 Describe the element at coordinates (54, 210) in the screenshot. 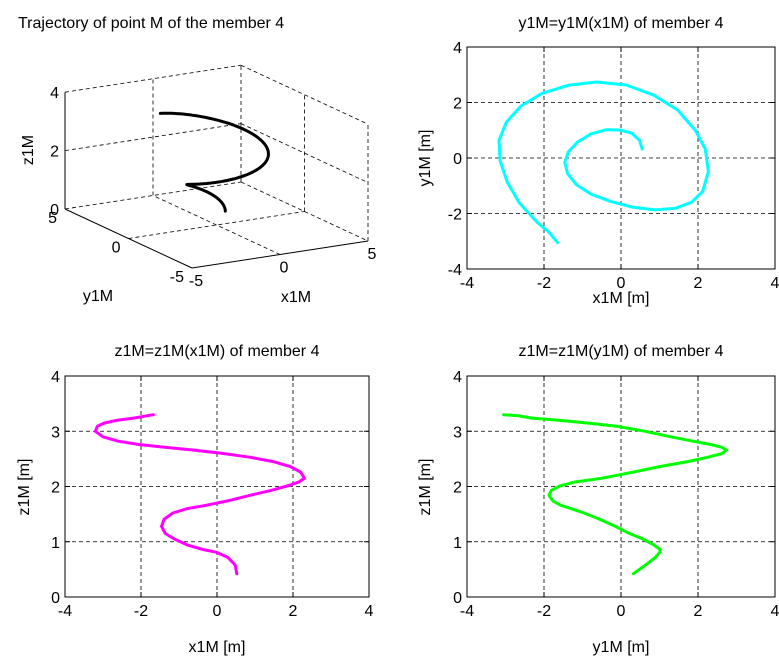

I see `z-tick-label: 0` at that location.